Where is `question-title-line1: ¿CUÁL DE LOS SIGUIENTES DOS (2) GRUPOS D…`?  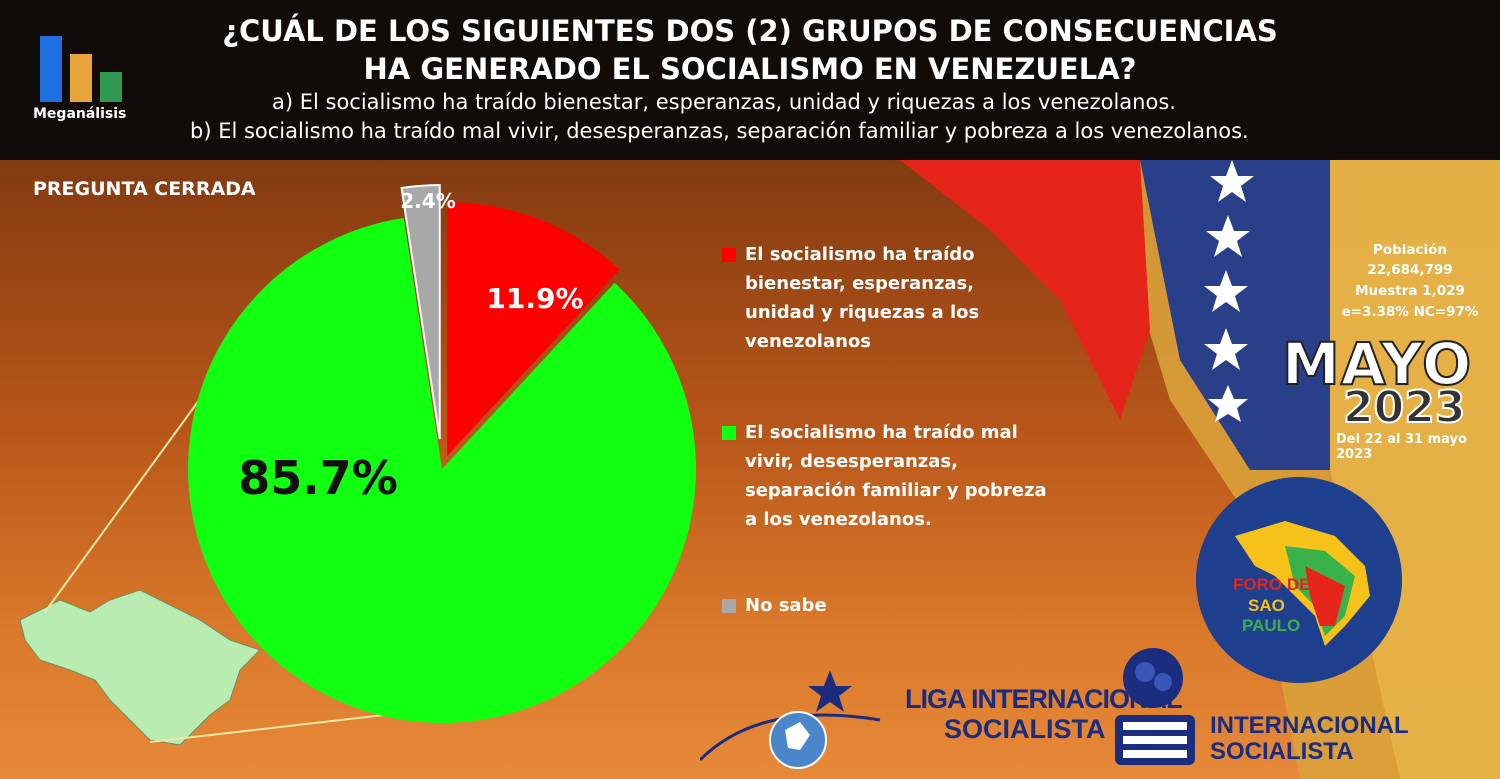
question-title-line1: ¿CUÁL DE LOS SIGUIENTES DOS (2) GRUPOS D… is located at coordinates (750, 31).